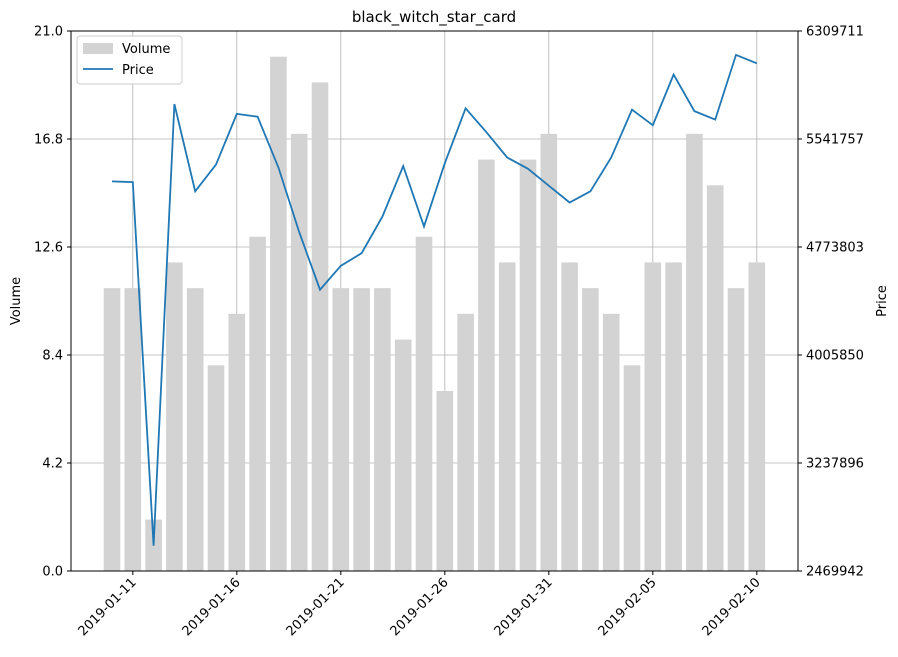 Image resolution: width=898 pixels, height=657 pixels. I want to click on y-right-tick-label: 2469942, so click(835, 572).